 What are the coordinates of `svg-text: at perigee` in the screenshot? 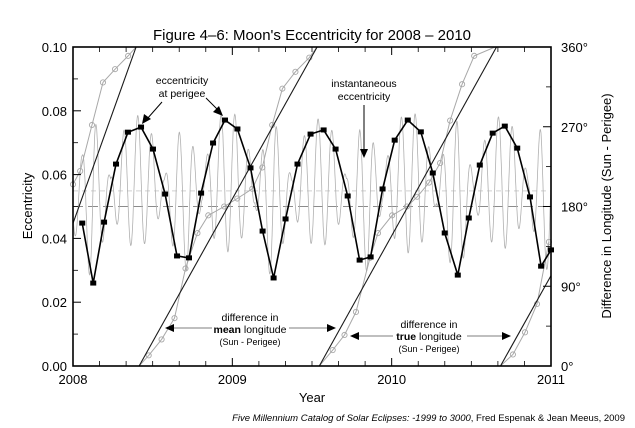 It's located at (182, 94).